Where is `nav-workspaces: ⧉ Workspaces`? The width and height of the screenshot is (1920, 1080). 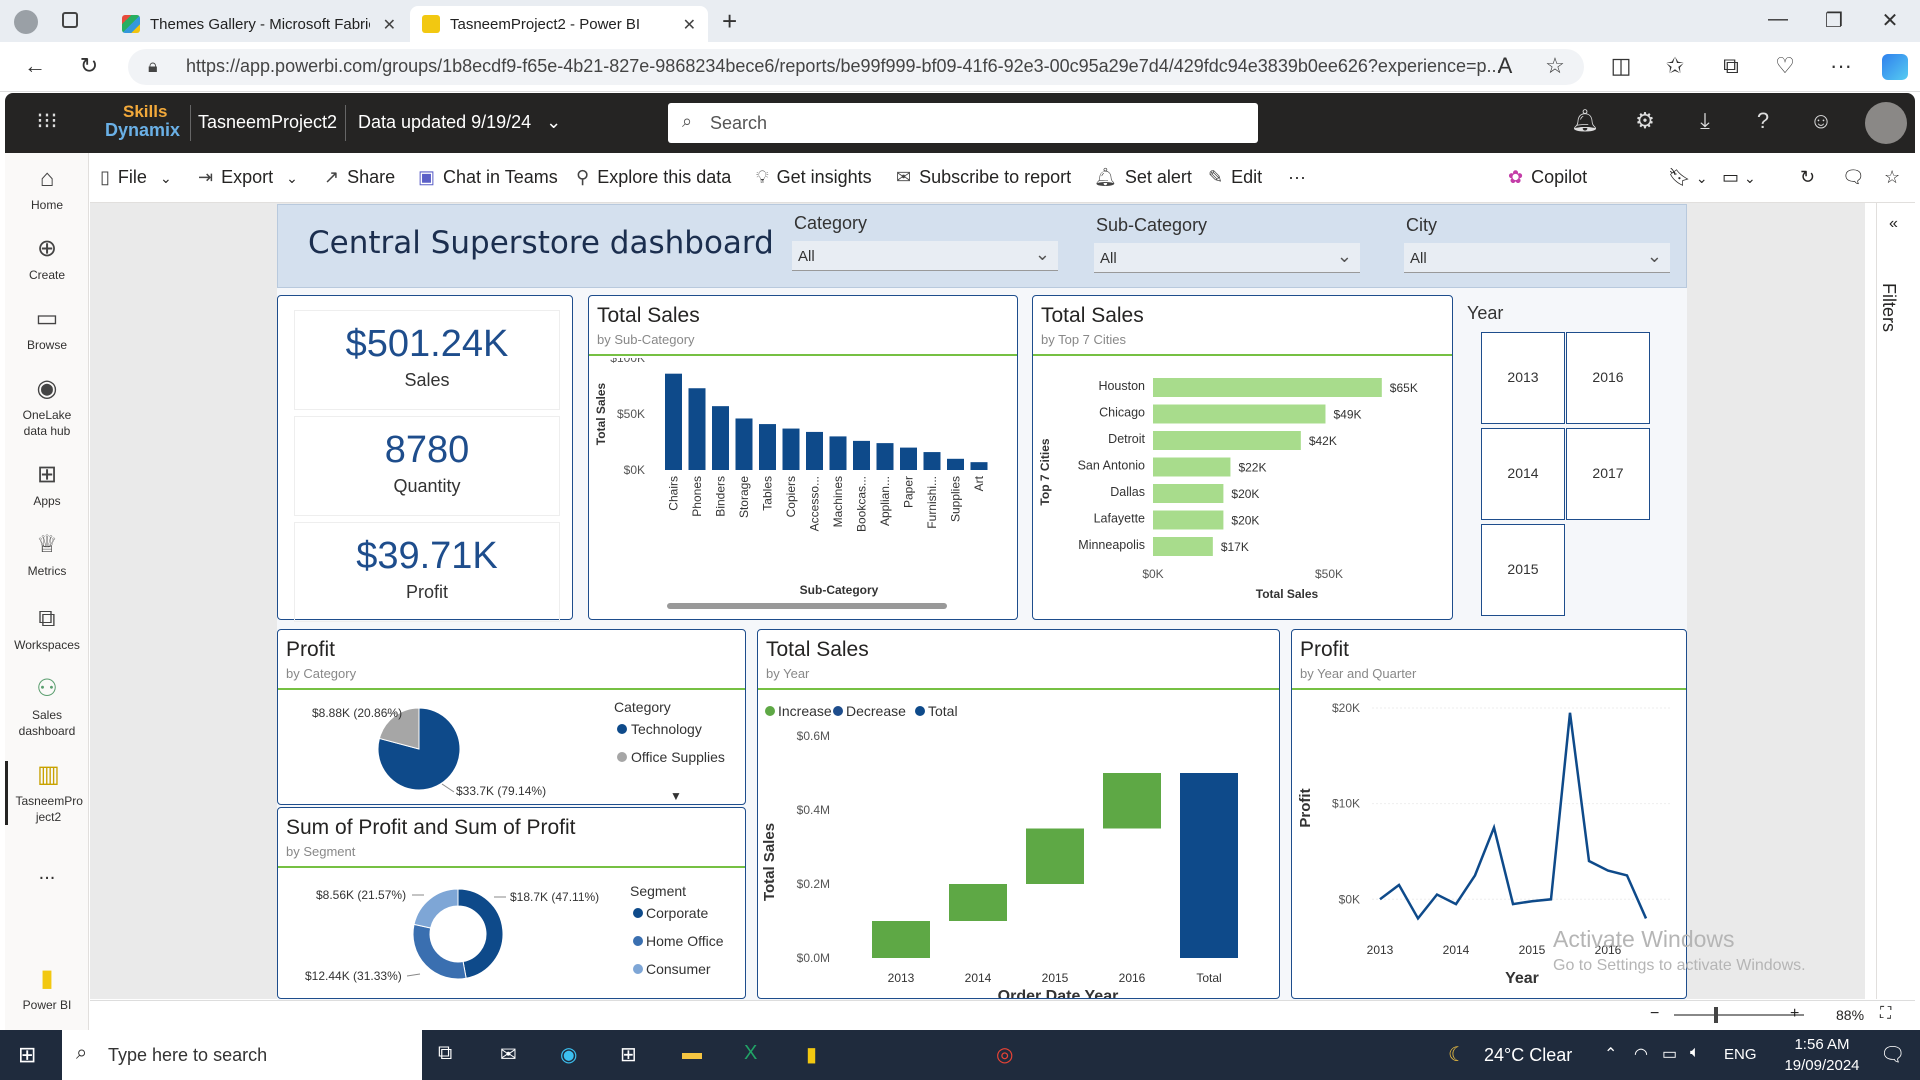
nav-workspaces: ⧉ Workspaces is located at coordinates (47, 629).